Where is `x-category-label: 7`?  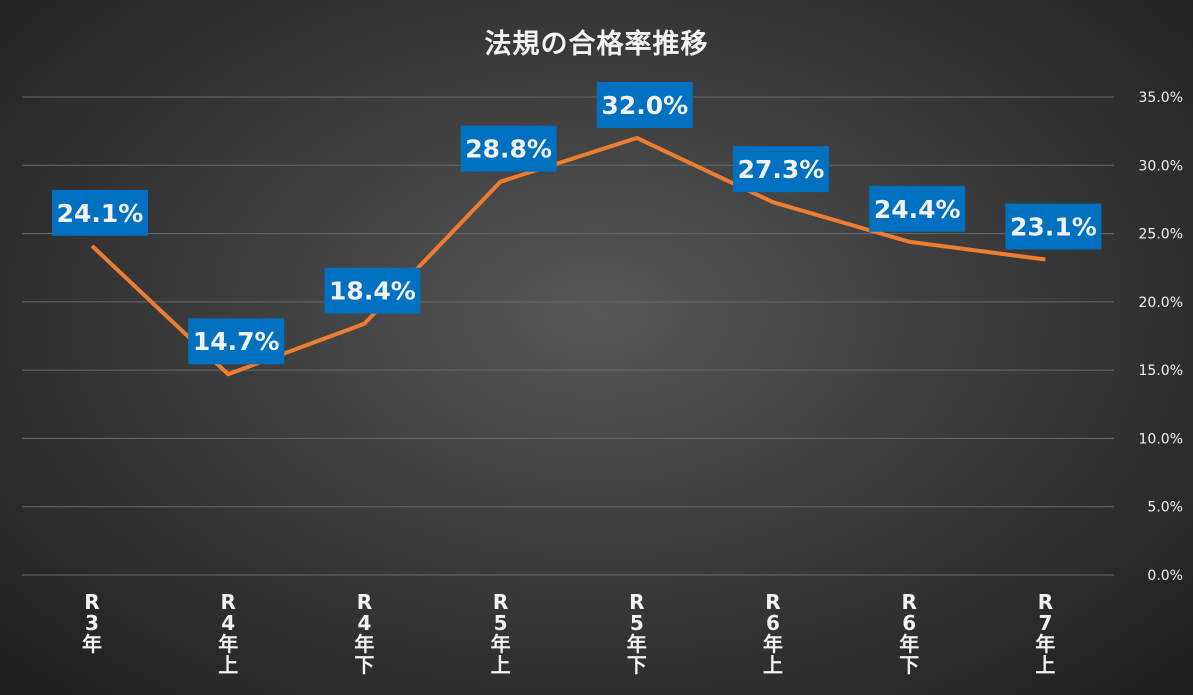 x-category-label: 7 is located at coordinates (1045, 623).